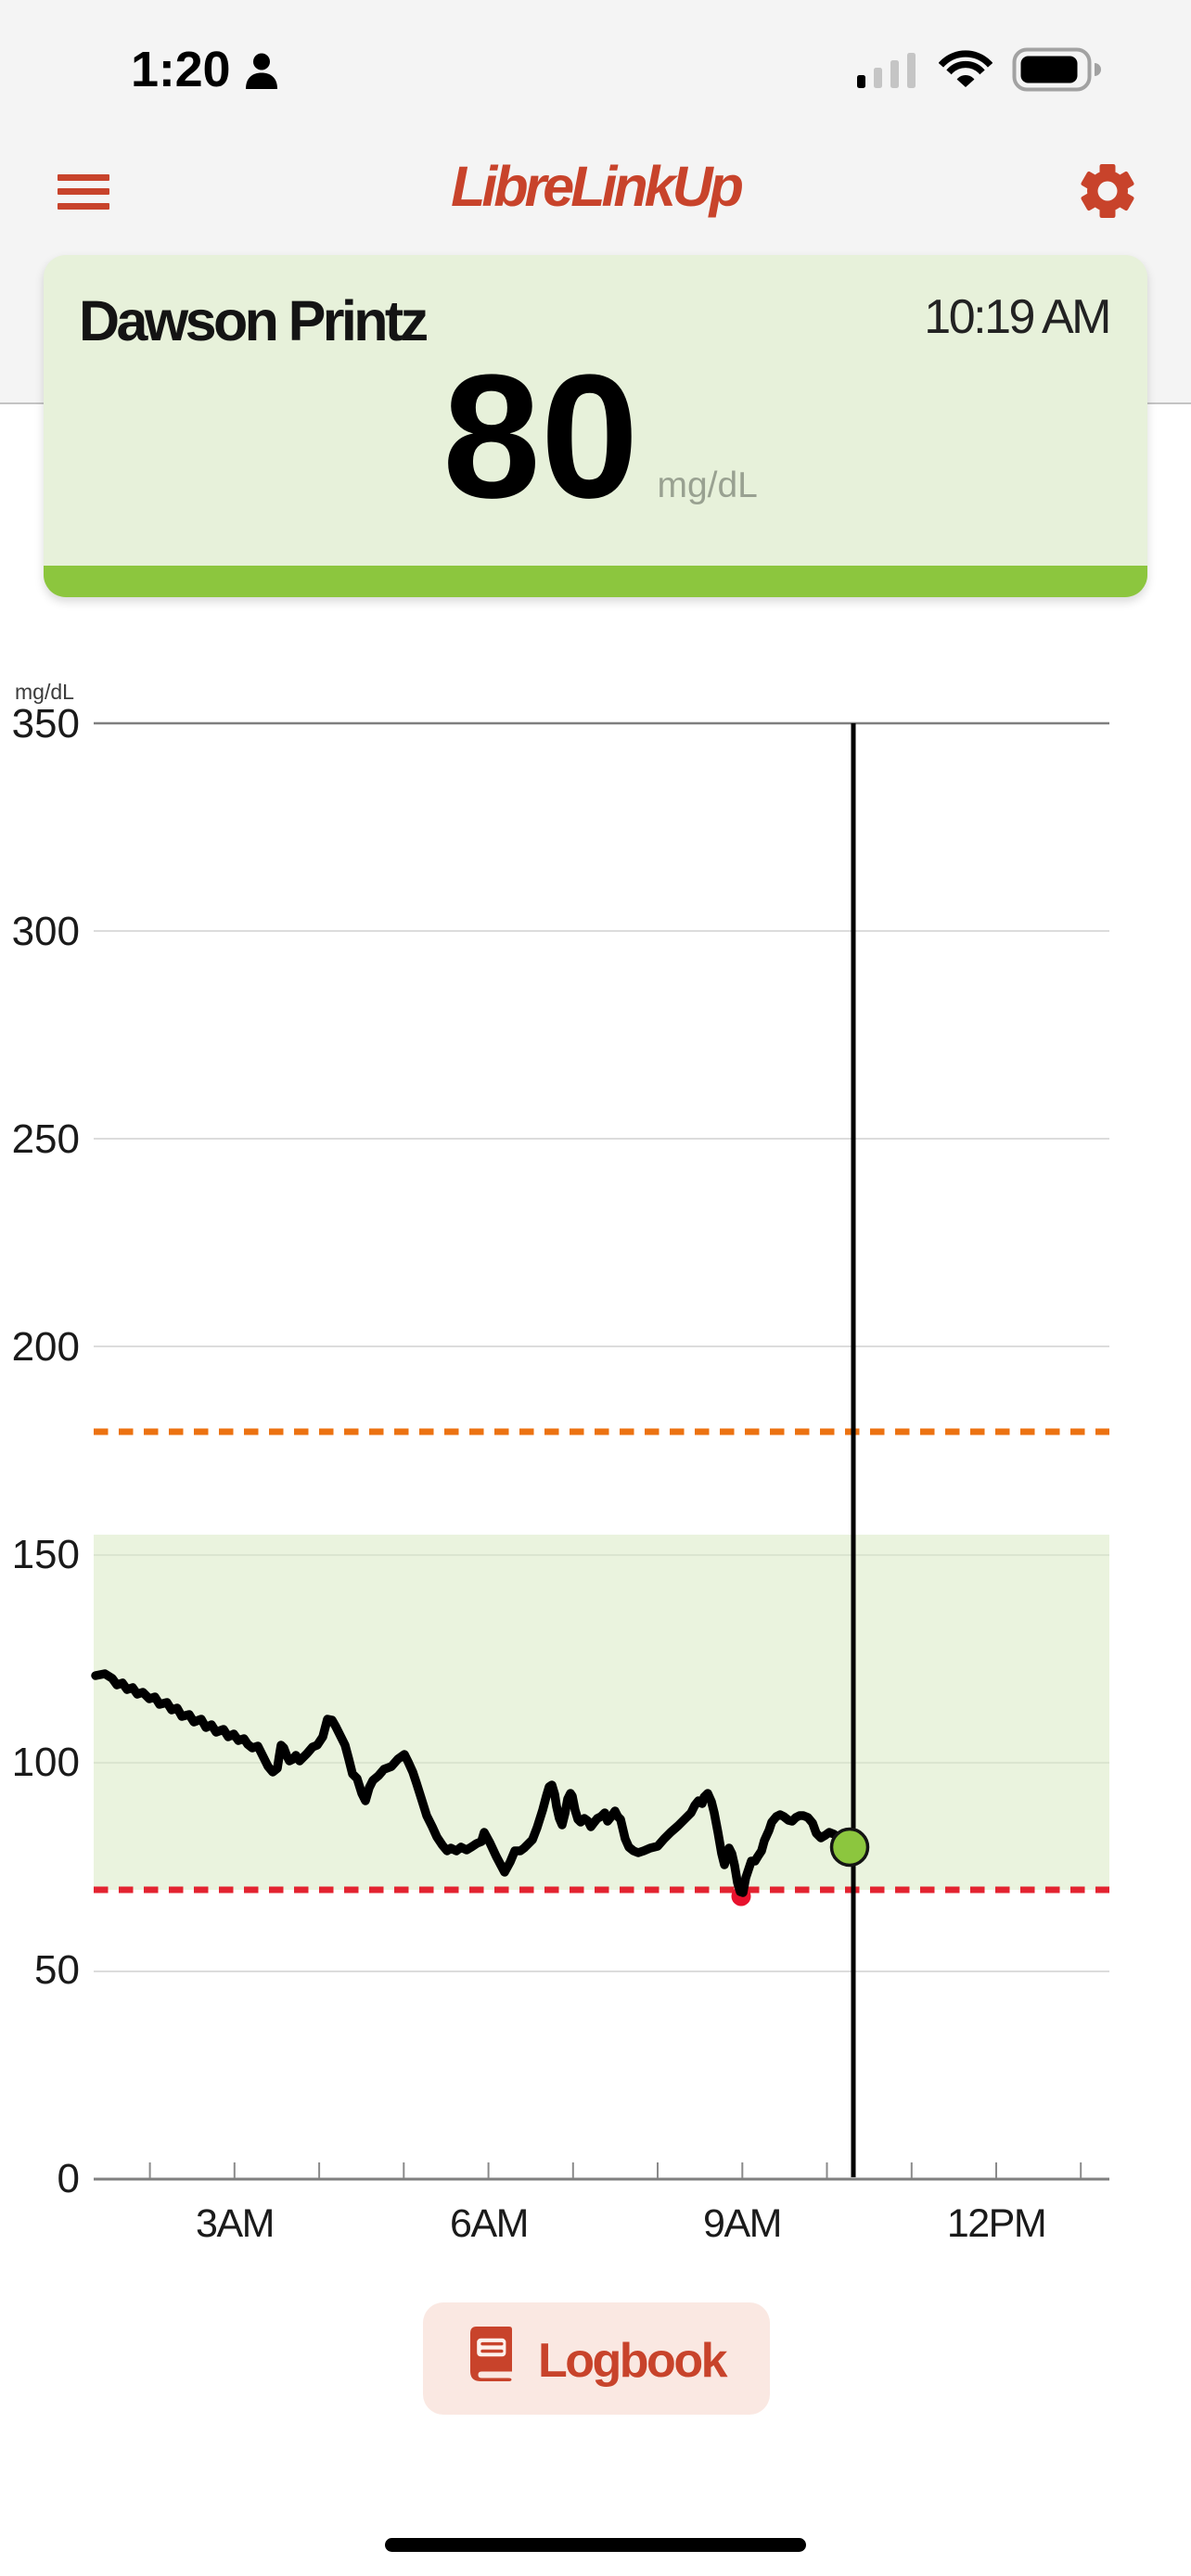 This screenshot has height=2576, width=1191. Describe the element at coordinates (46, 1762) in the screenshot. I see `svg-text: 100` at that location.